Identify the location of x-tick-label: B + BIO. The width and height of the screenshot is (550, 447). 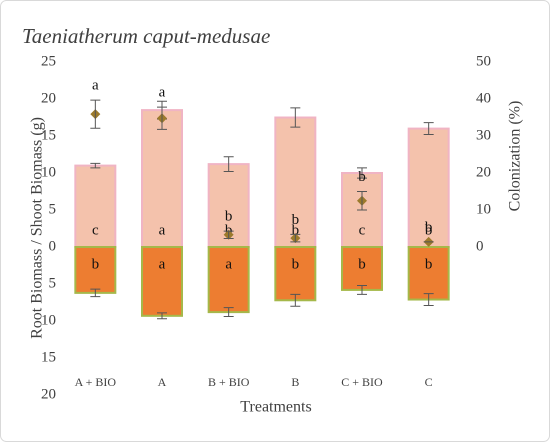
(229, 382).